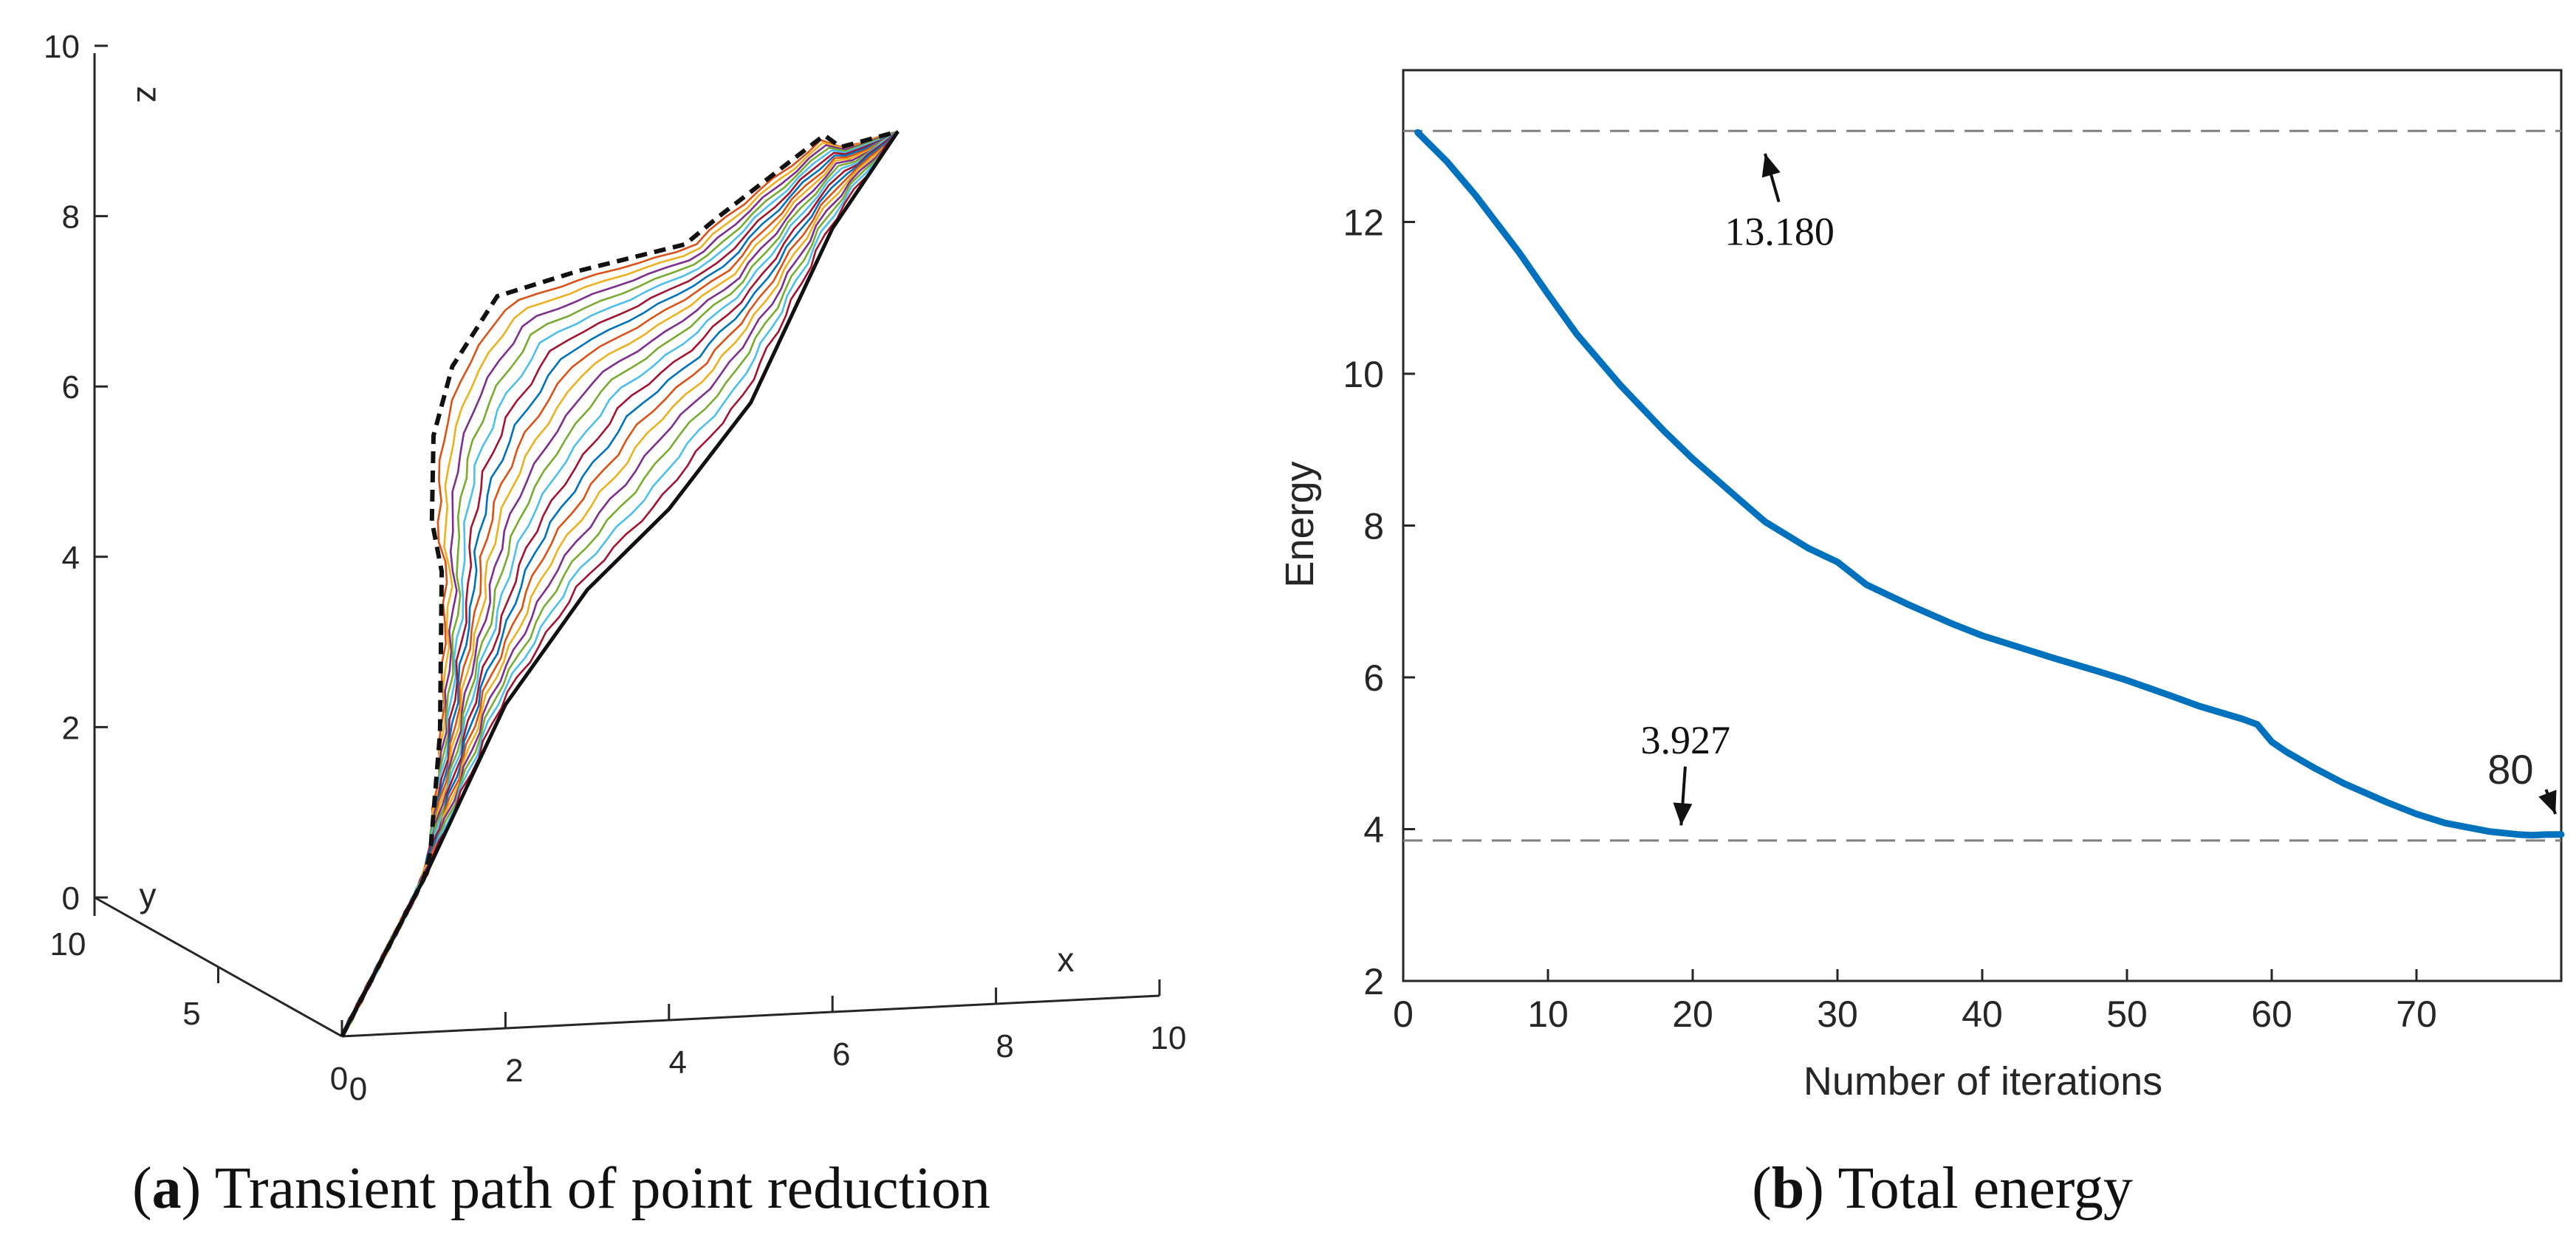 The height and width of the screenshot is (1238, 2576). What do you see at coordinates (1984, 1188) in the screenshot?
I see `panel-b-caption-text: Total energy` at bounding box center [1984, 1188].